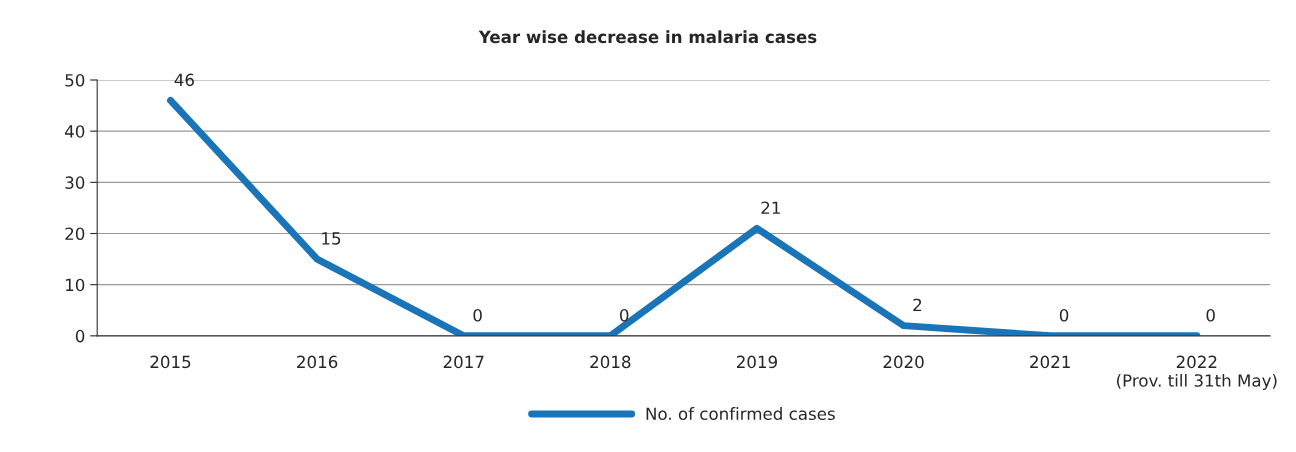 The height and width of the screenshot is (452, 1296). I want to click on y-tick-label: 20, so click(75, 234).